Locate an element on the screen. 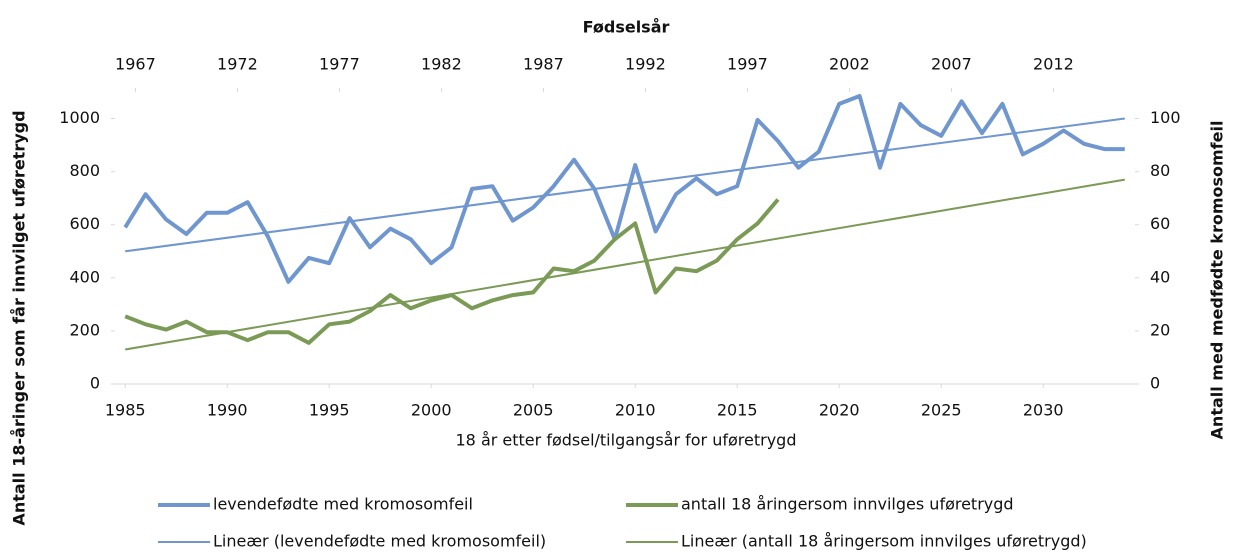  legend-label: levendefødte med kromosomfeil is located at coordinates (343, 504).